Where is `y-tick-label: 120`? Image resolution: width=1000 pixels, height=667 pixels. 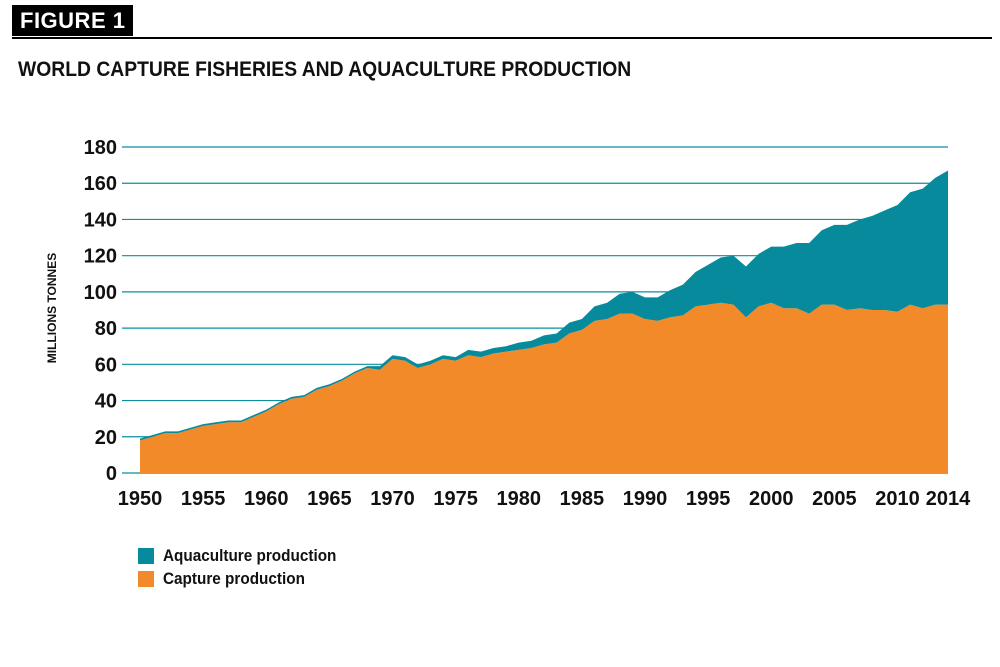 y-tick-label: 120 is located at coordinates (100, 257).